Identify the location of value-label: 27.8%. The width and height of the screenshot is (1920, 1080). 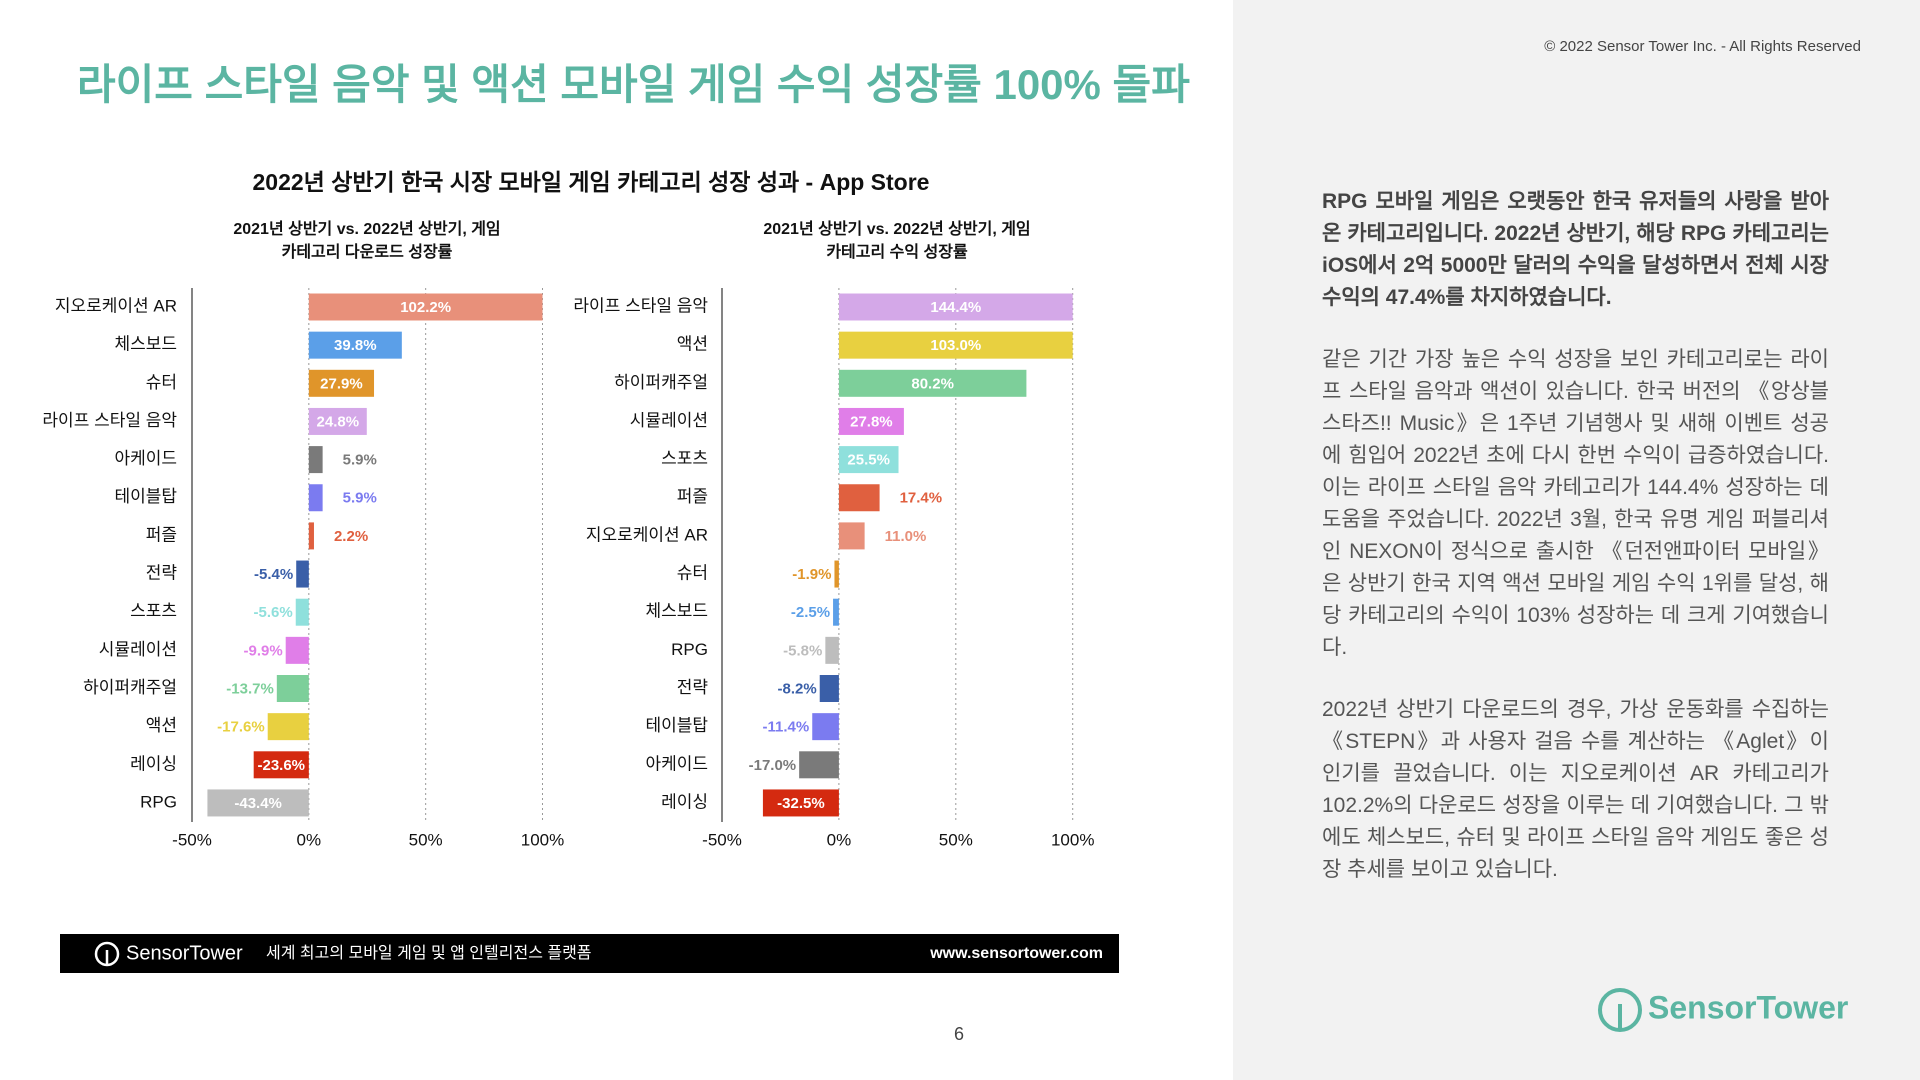
(871, 421).